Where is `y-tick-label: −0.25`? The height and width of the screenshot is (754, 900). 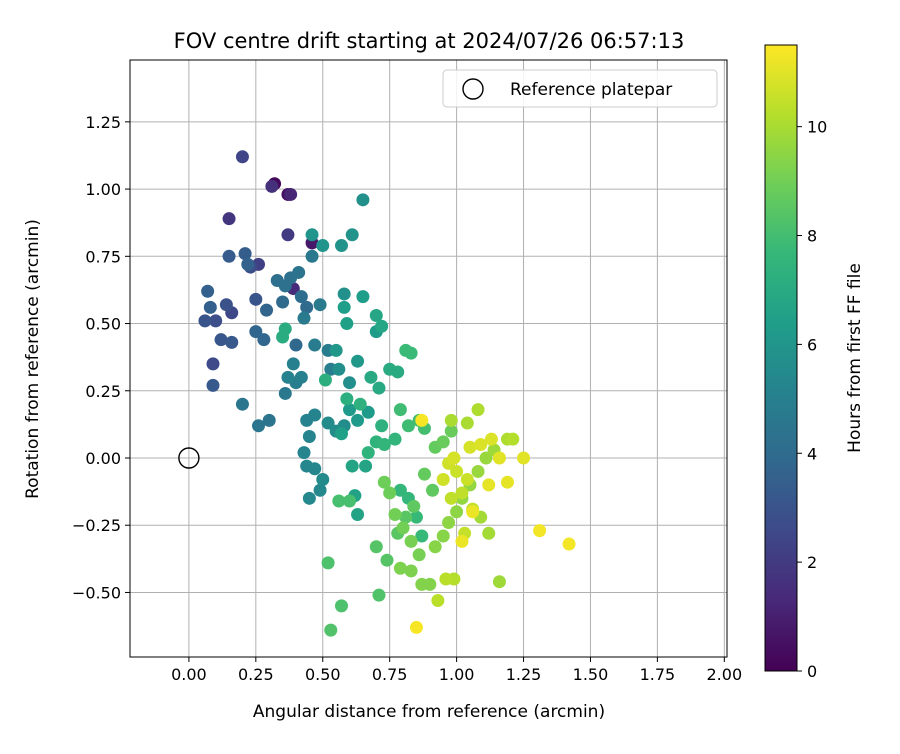
y-tick-label: −0.25 is located at coordinates (96, 525).